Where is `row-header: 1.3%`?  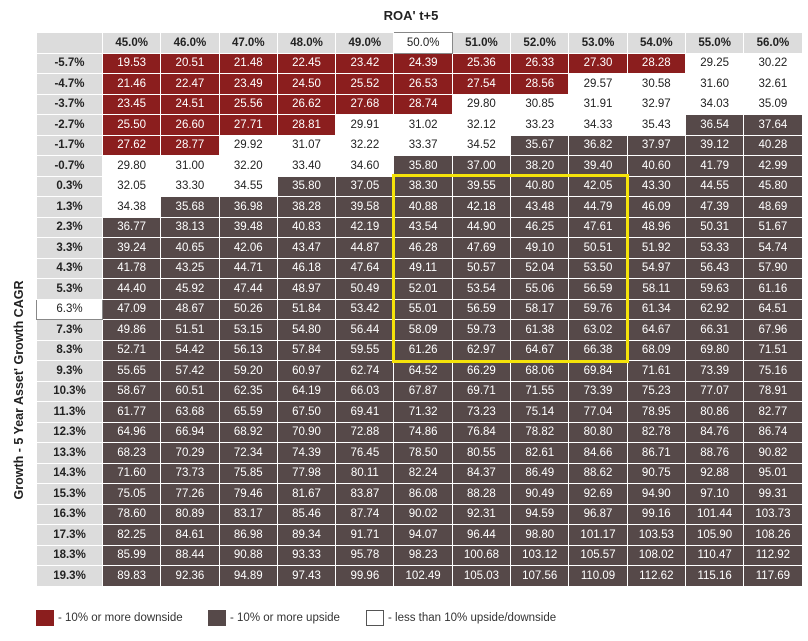 row-header: 1.3% is located at coordinates (69, 207).